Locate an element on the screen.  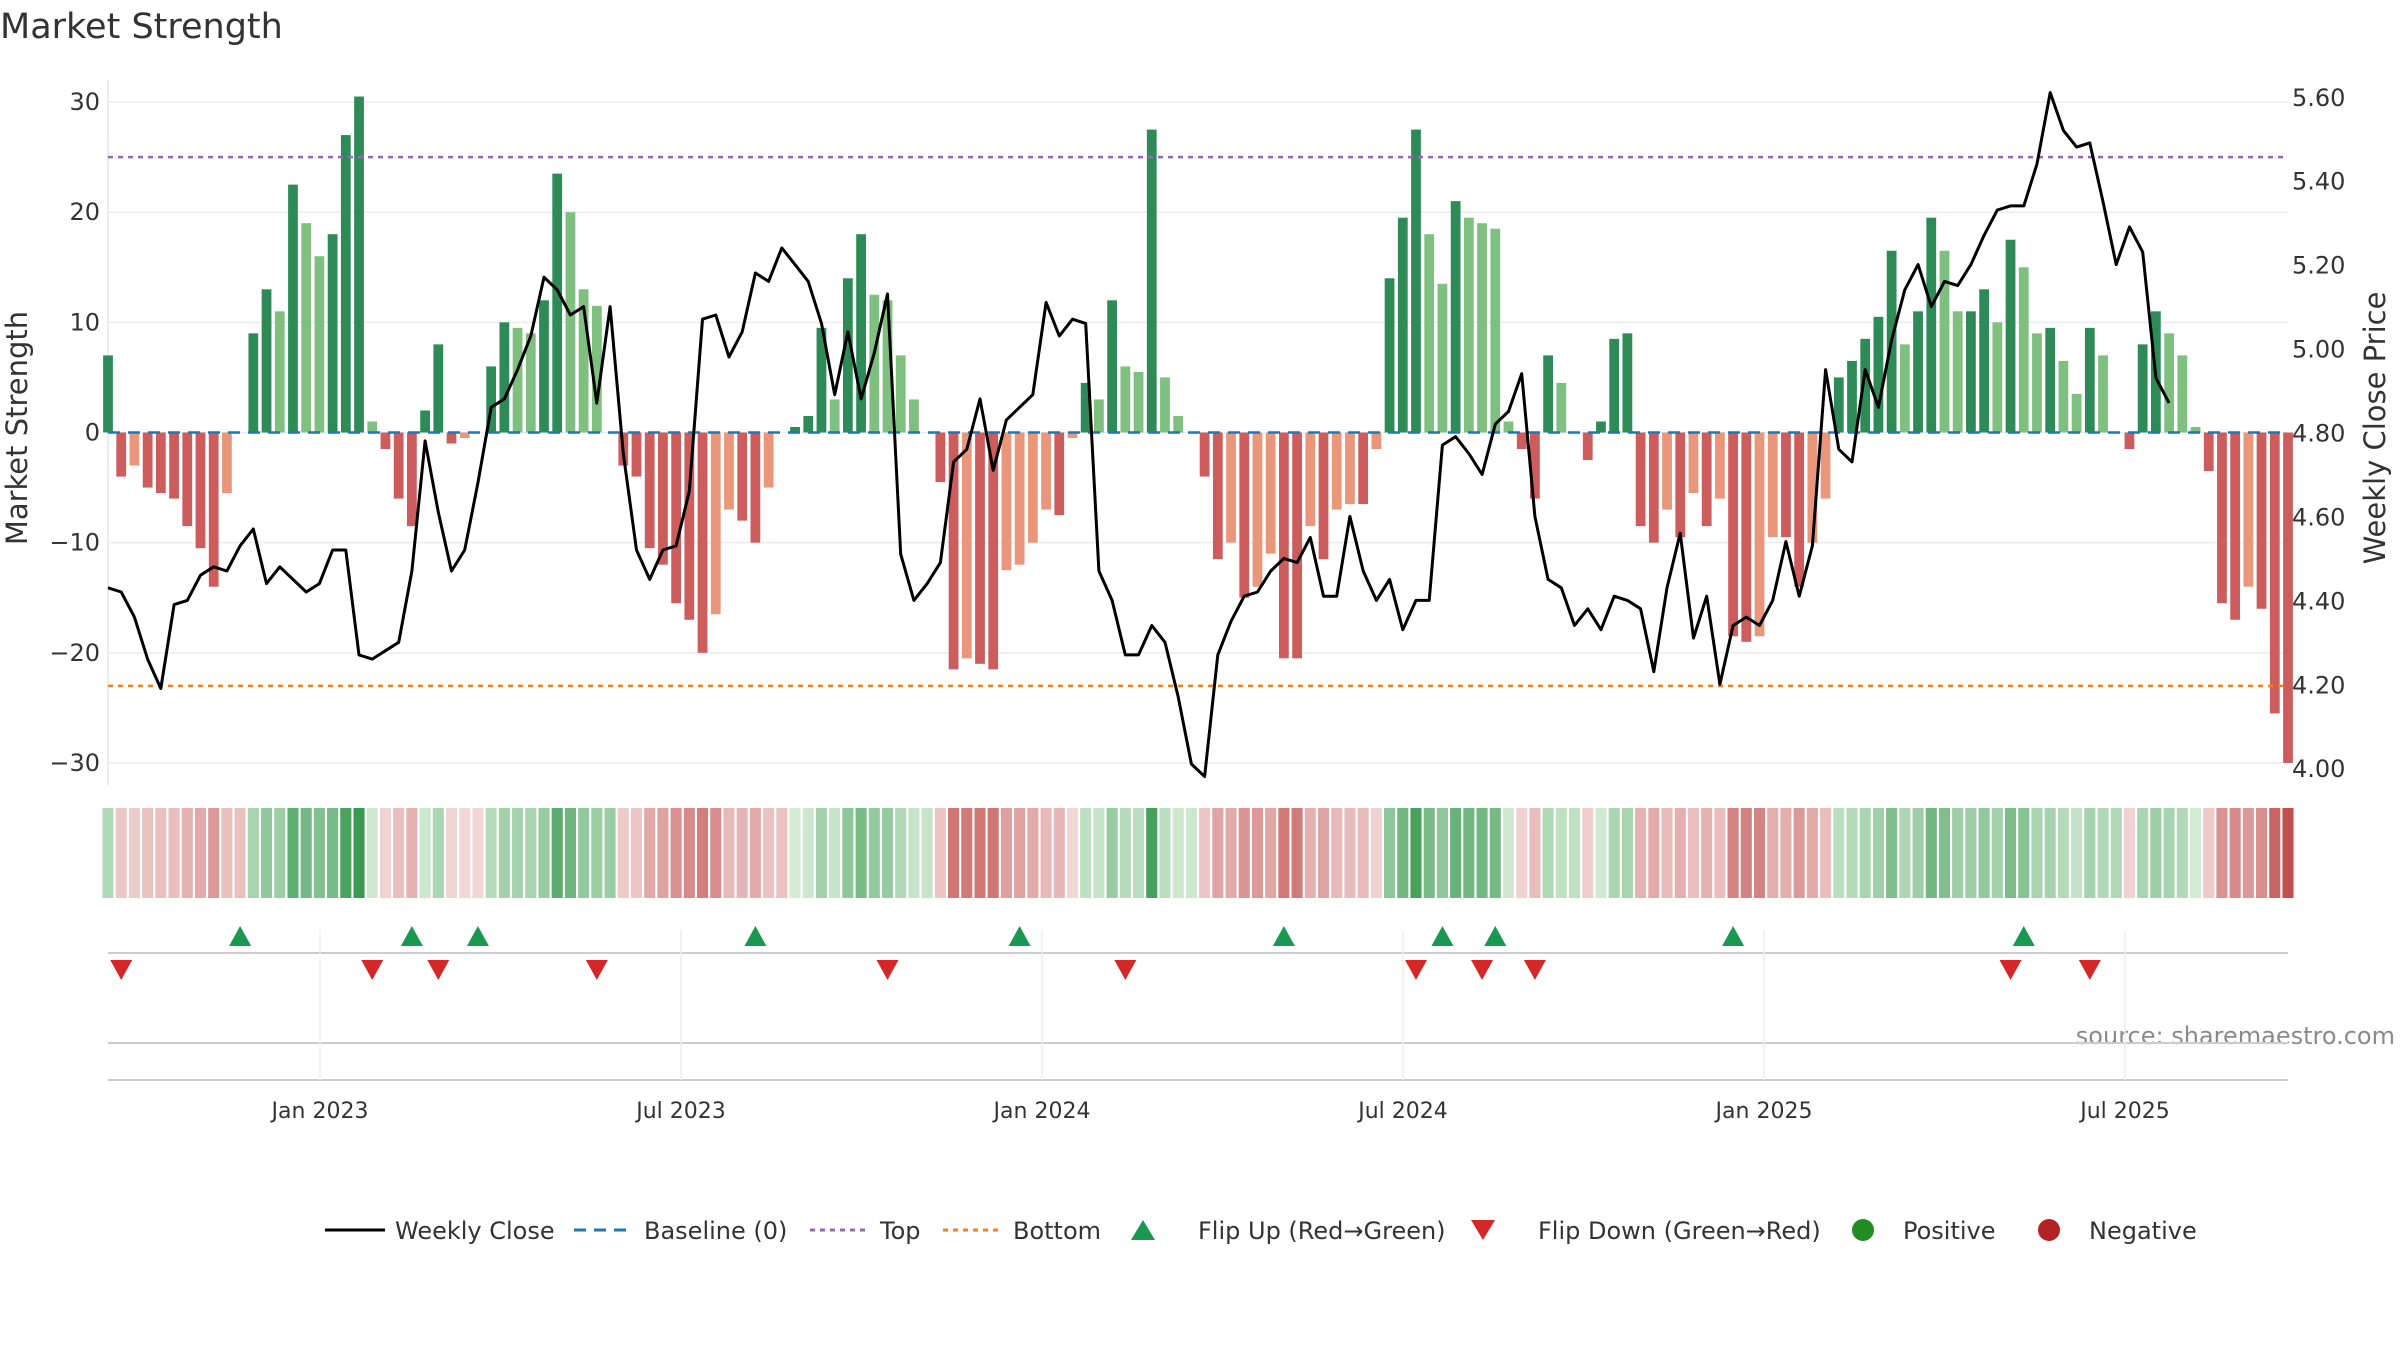
x-tick-label: Jan 2025 is located at coordinates (1763, 1111).